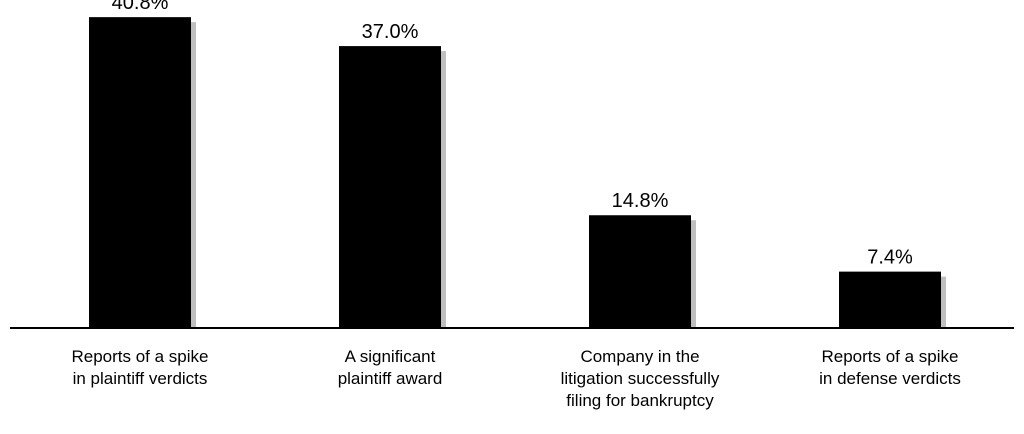 Image resolution: width=1024 pixels, height=434 pixels. I want to click on data-label-4: 7.4%, so click(890, 258).